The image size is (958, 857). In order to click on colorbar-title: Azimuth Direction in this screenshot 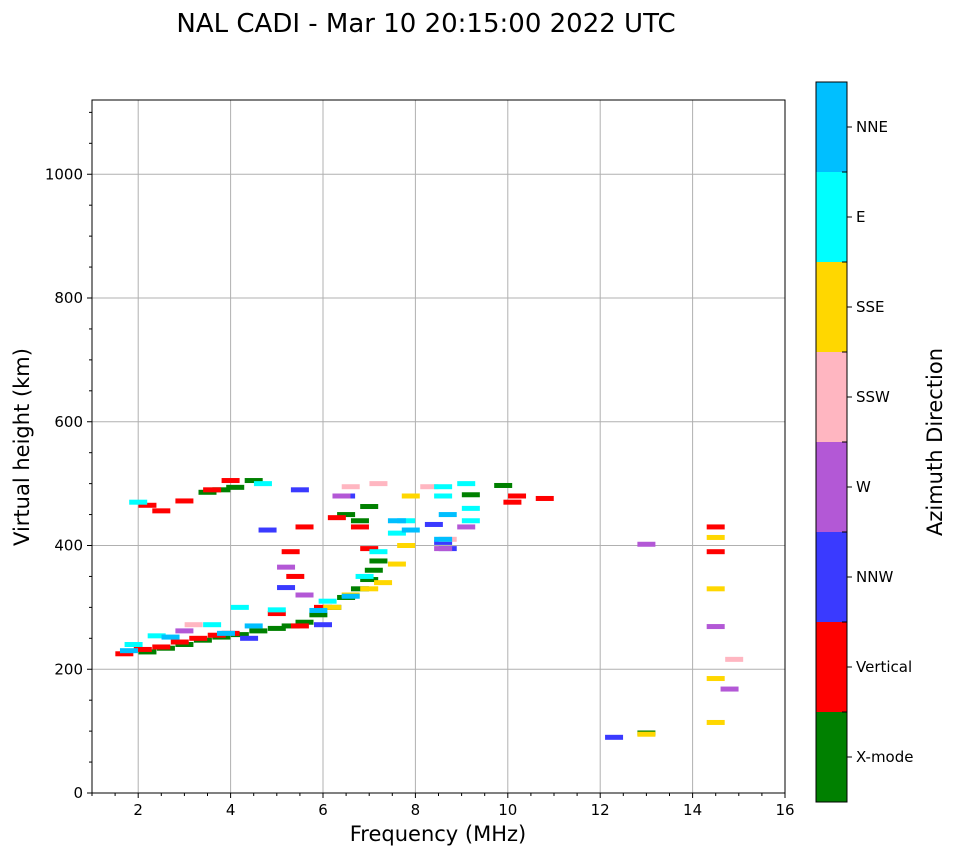, I will do `click(935, 442)`.